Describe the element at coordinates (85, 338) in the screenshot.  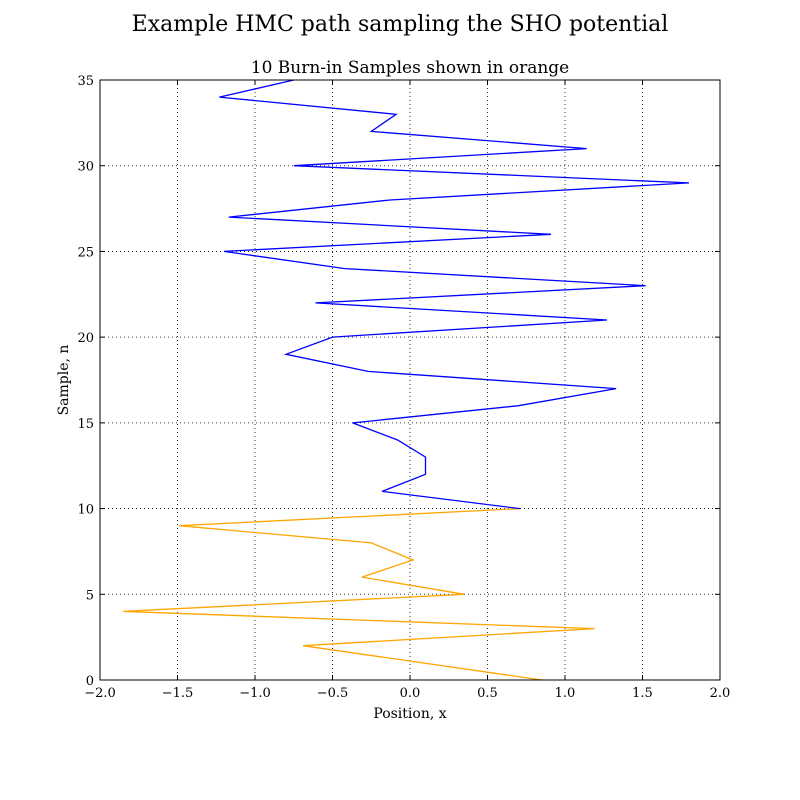
I see `y-tick-label: 20` at that location.